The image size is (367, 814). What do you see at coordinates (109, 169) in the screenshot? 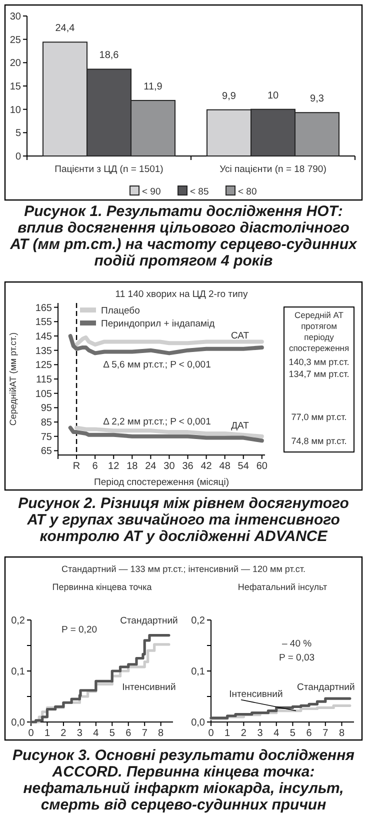
I see `x-tick-label: Пацієнти з ЦД (n = 1501)` at bounding box center [109, 169].